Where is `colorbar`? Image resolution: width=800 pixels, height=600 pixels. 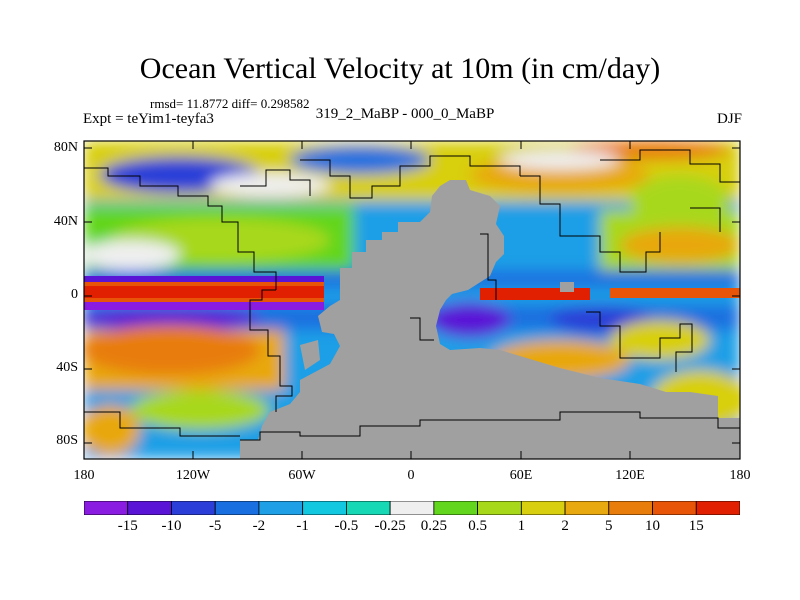
colorbar is located at coordinates (412, 508).